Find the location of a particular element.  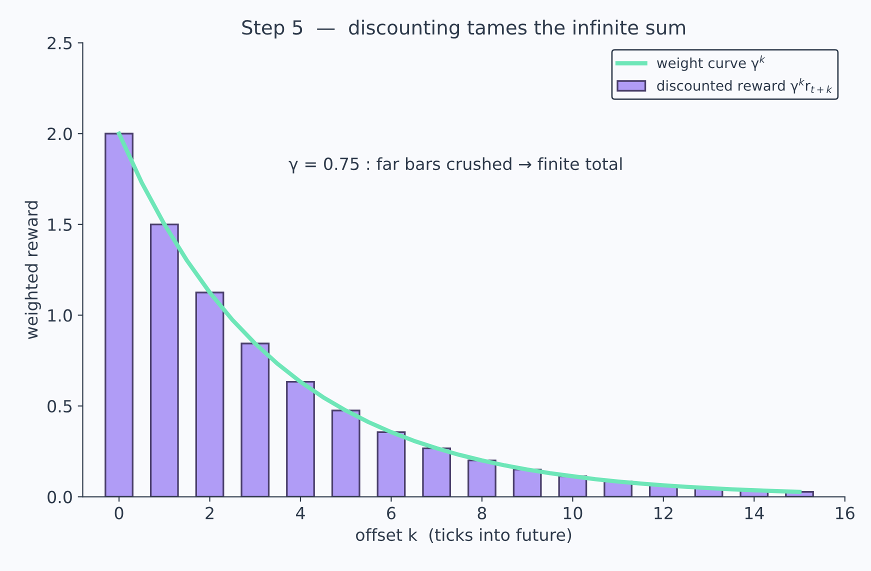

y-tick-label: 2.5 is located at coordinates (60, 43).